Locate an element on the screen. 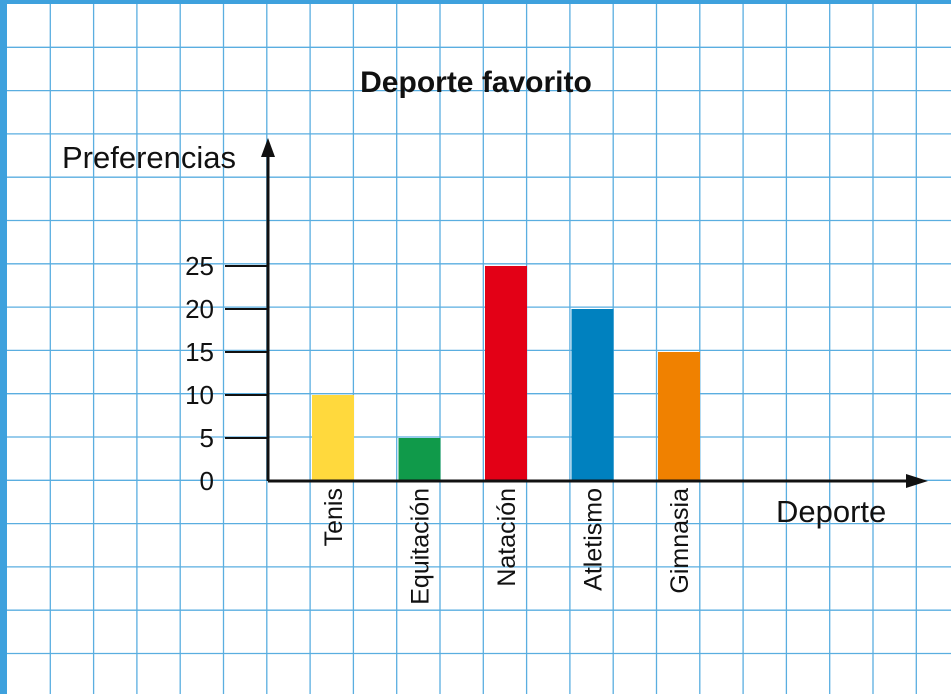 This screenshot has width=951, height=699. x-tick-label: Gimnasia is located at coordinates (680, 541).